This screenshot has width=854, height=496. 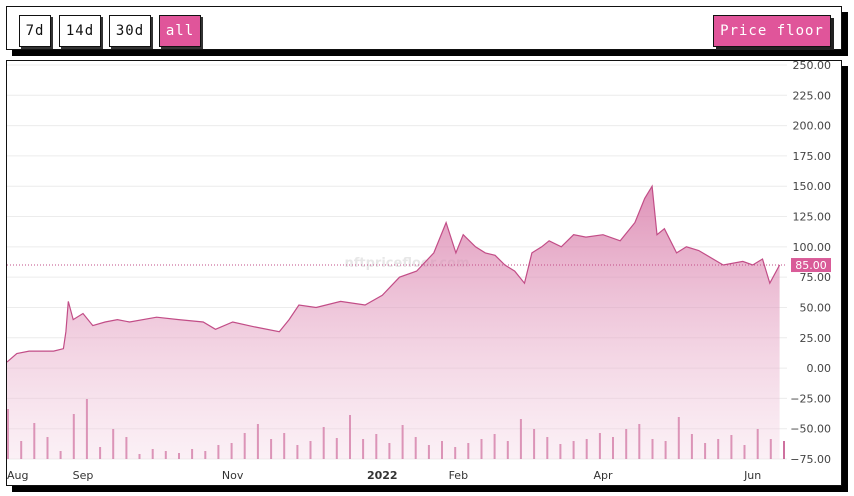 What do you see at coordinates (752, 475) in the screenshot?
I see `x-tick-label: Jun` at bounding box center [752, 475].